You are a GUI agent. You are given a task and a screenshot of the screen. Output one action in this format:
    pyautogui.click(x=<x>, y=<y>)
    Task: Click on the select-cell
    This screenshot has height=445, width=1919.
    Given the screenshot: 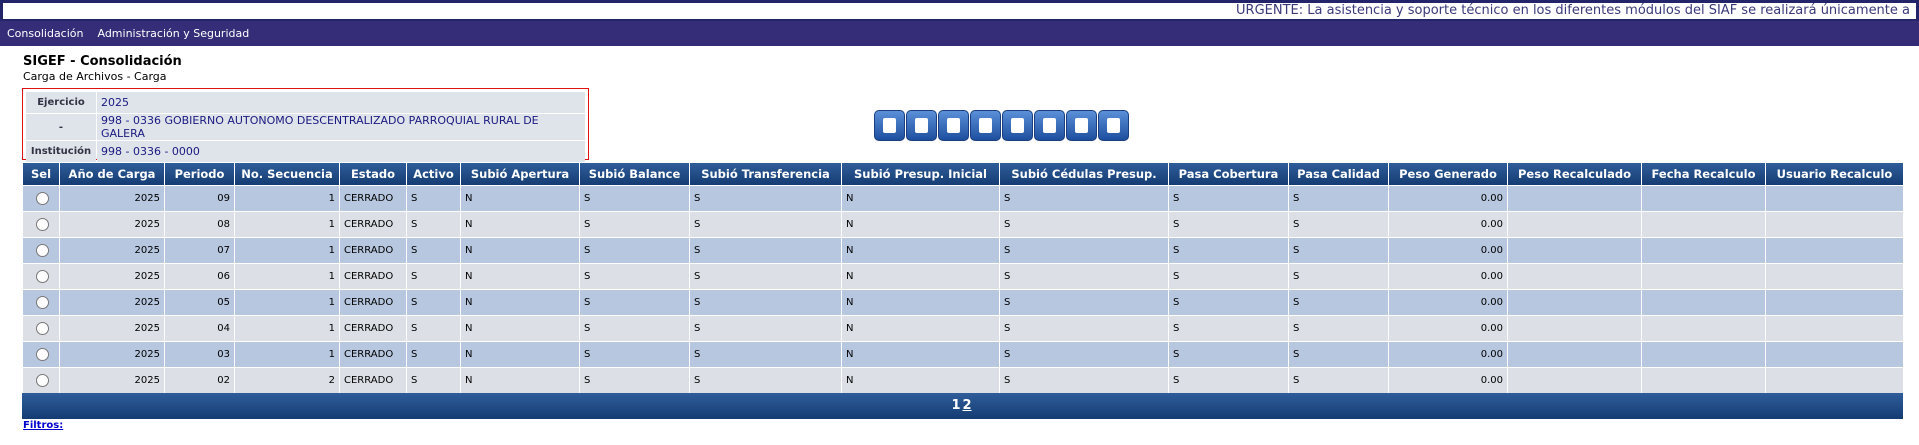 What is the action you would take?
    pyautogui.click(x=41, y=224)
    